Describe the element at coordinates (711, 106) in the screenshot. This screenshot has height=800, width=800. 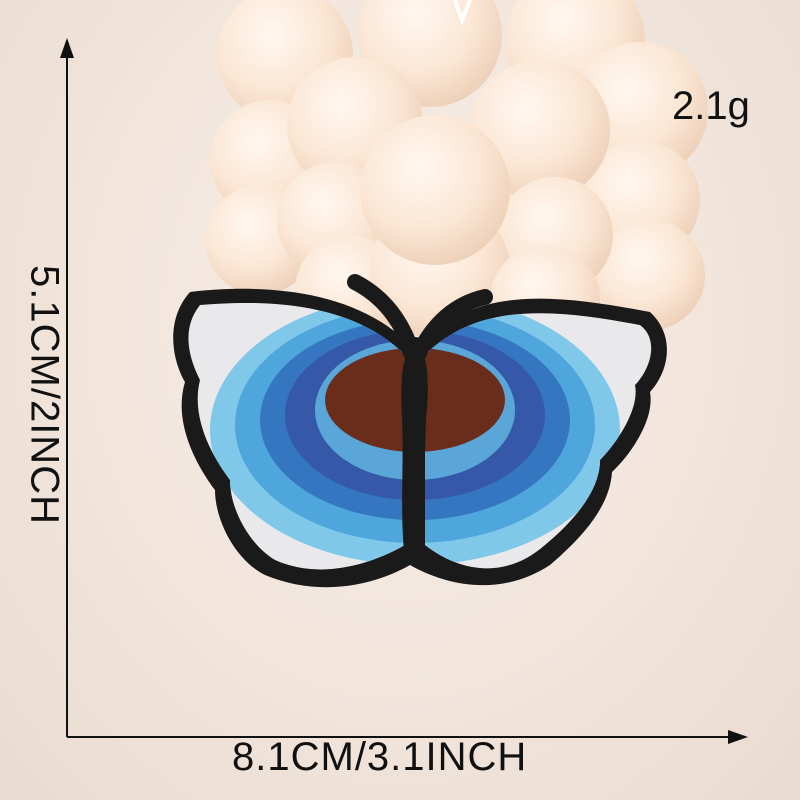
I see `weight-label: 2.1g` at that location.